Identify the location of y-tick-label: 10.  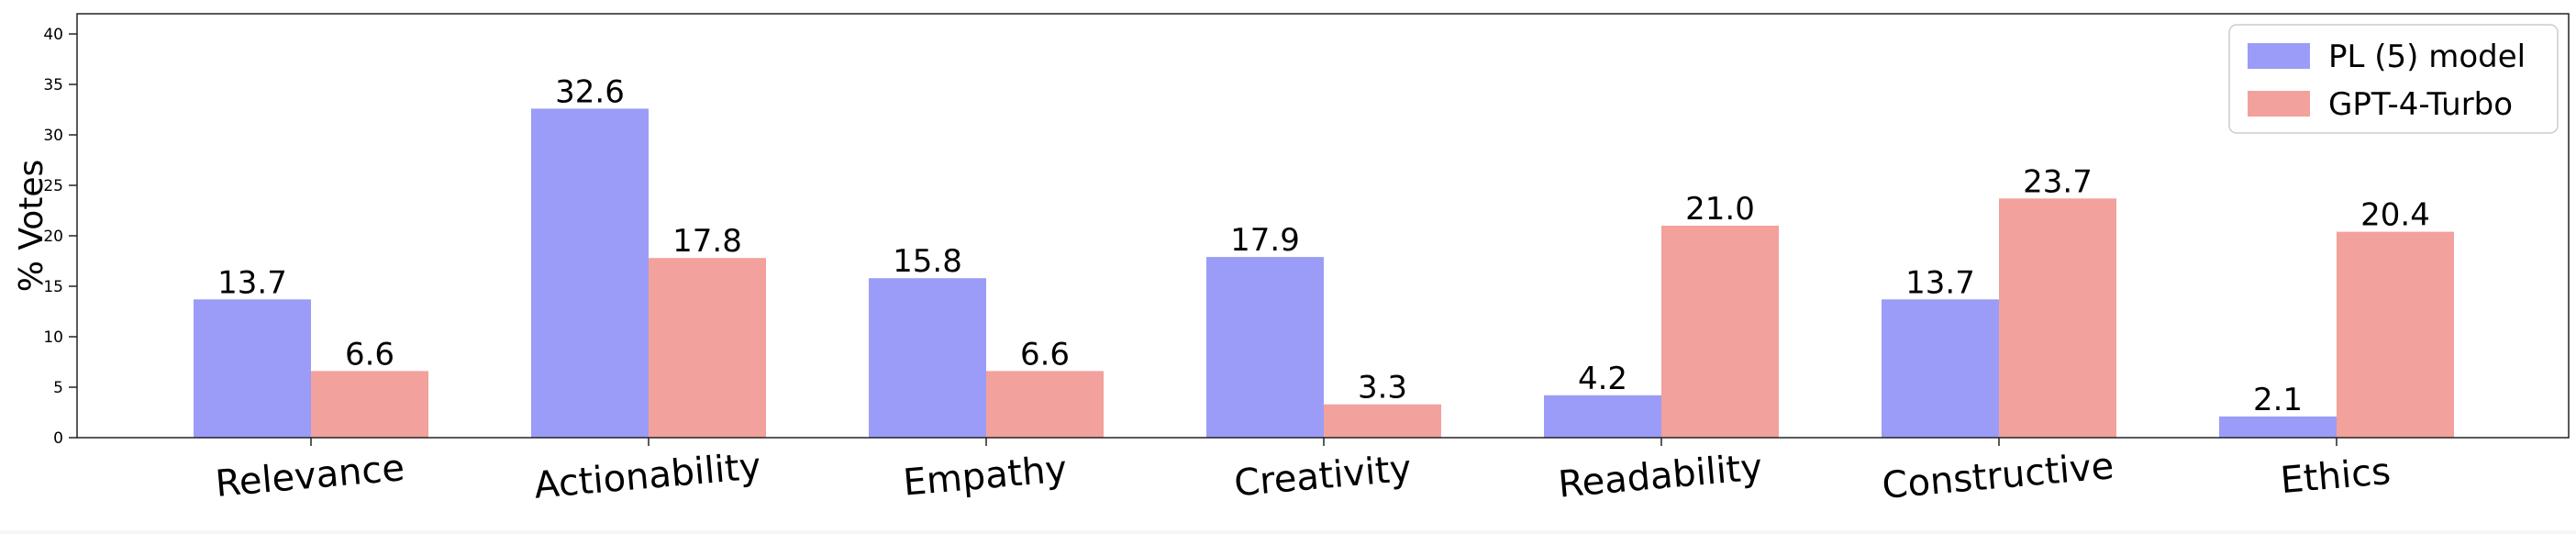
(53, 337).